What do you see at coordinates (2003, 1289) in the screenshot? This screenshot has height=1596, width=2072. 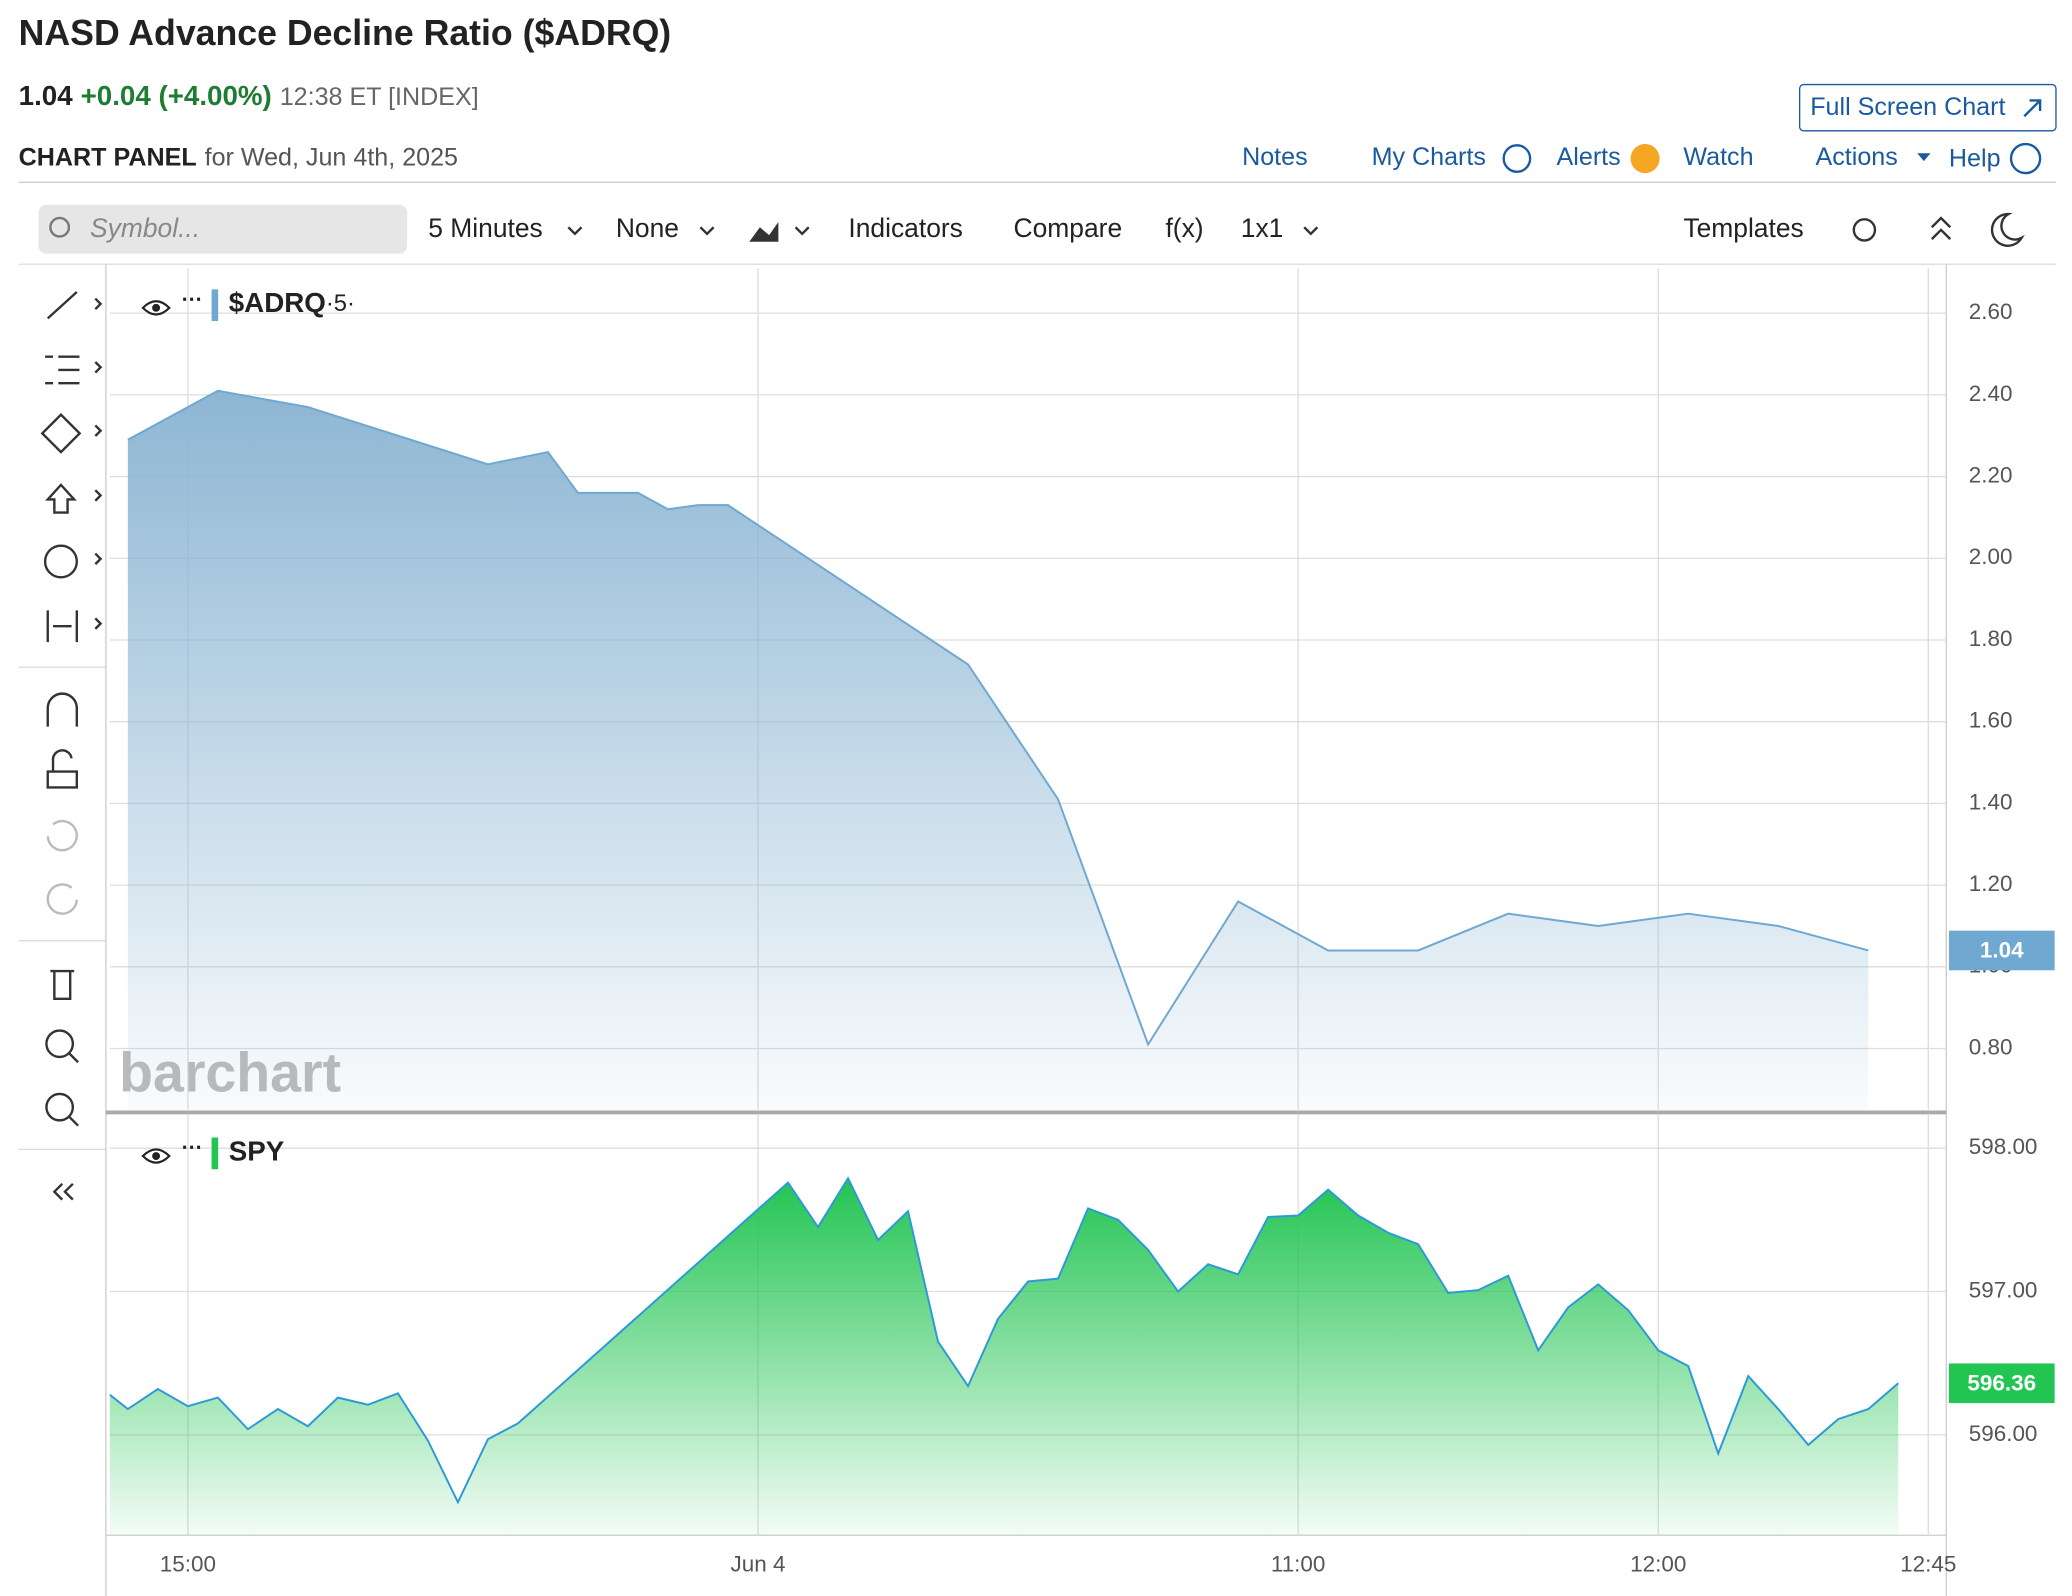 I see `y-tick-label: 597.00` at bounding box center [2003, 1289].